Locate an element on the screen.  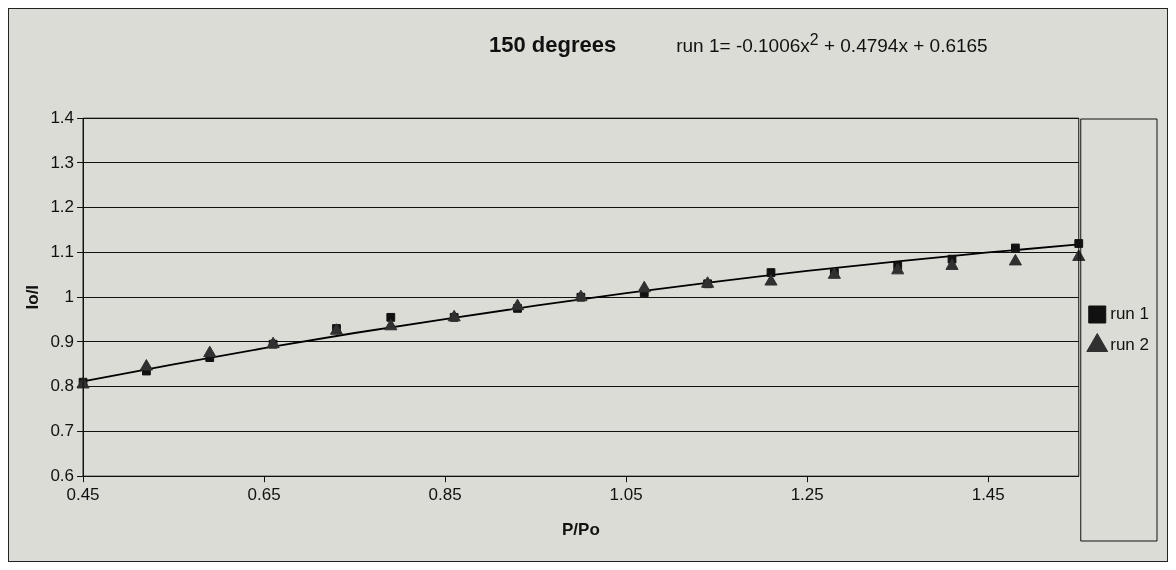
y-tick-label: 0.8 is located at coordinates (62, 386).